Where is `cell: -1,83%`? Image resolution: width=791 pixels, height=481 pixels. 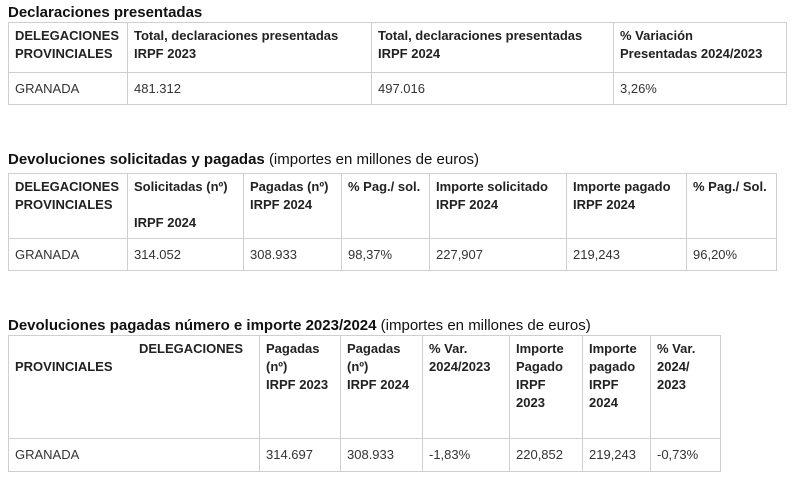 cell: -1,83% is located at coordinates (466, 455).